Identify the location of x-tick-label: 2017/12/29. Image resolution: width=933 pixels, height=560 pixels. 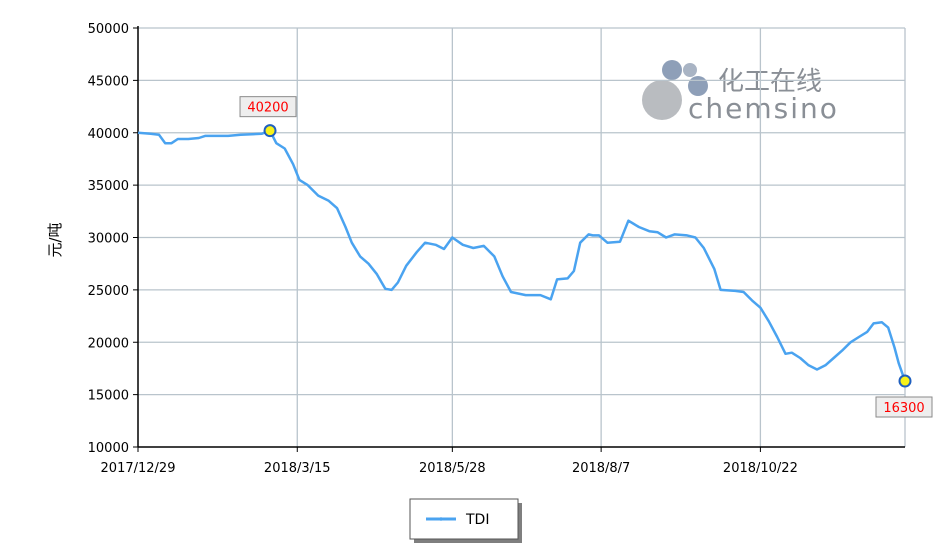
(138, 468).